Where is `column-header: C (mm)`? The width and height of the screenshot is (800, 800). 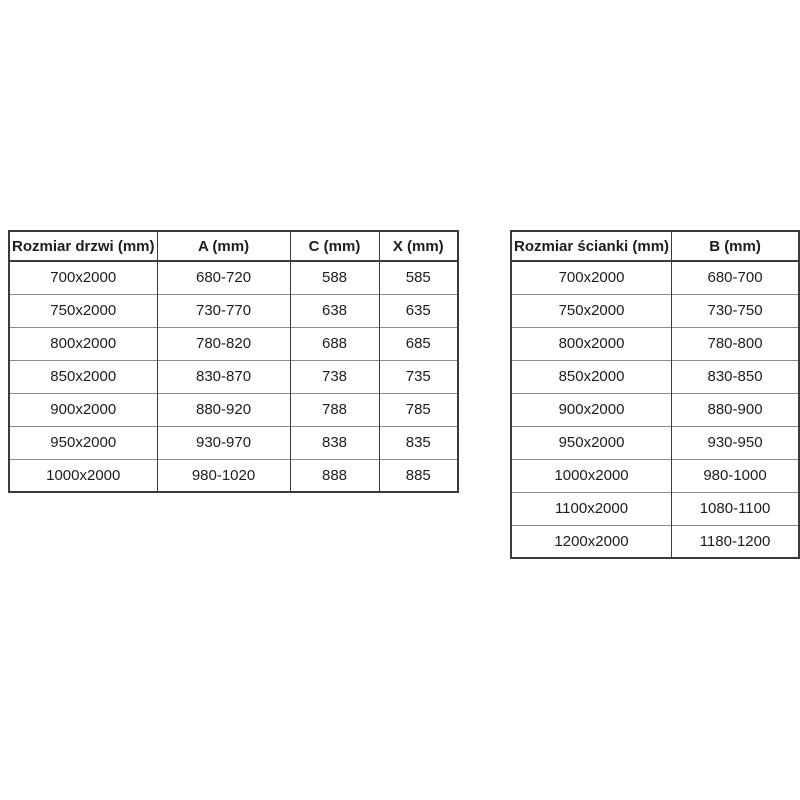
column-header: C (mm) is located at coordinates (334, 246).